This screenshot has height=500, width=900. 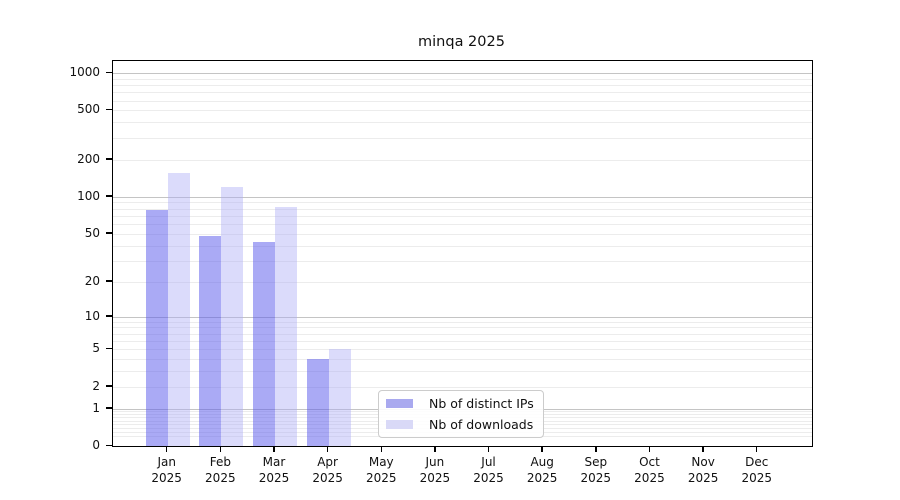 I want to click on legend-label-downloads: Nb of downloads, so click(x=481, y=424).